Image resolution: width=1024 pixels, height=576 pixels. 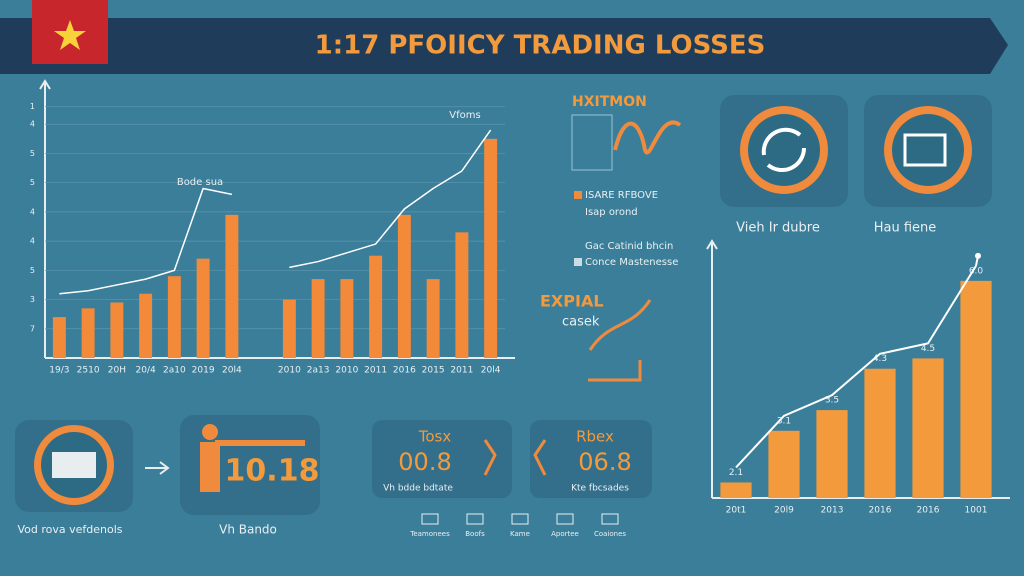 What do you see at coordinates (565, 534) in the screenshot?
I see `footer-item: Aportee` at bounding box center [565, 534].